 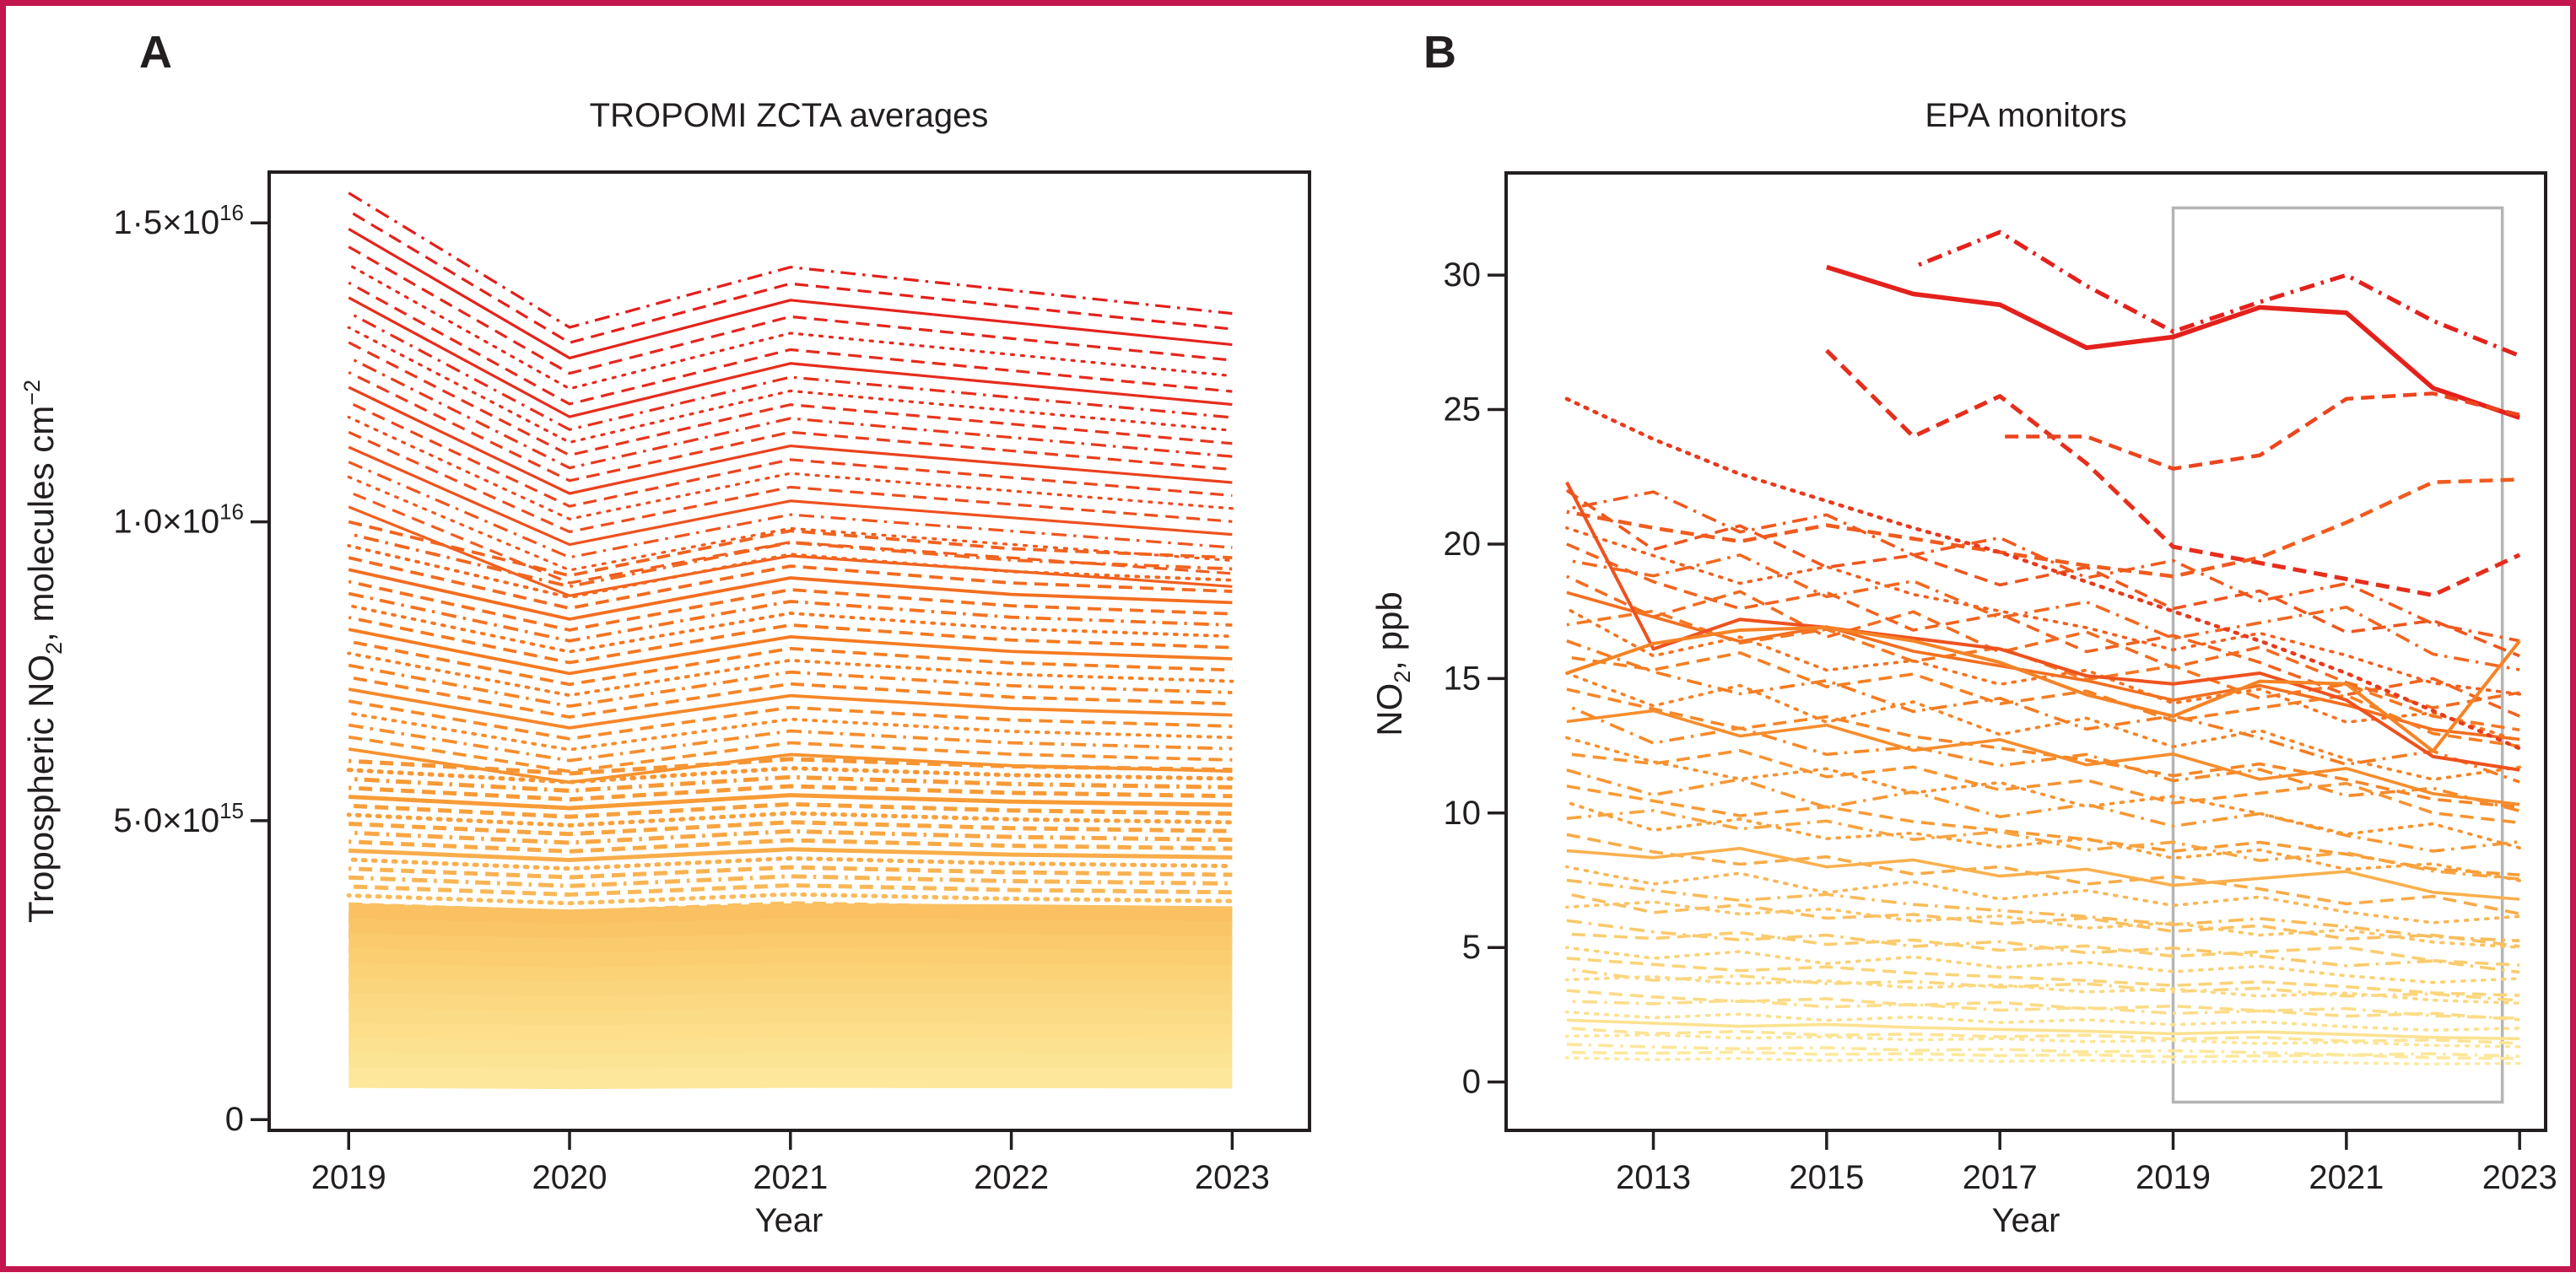 What do you see at coordinates (1826, 1177) in the screenshot?
I see `x-tick-label: 2015` at bounding box center [1826, 1177].